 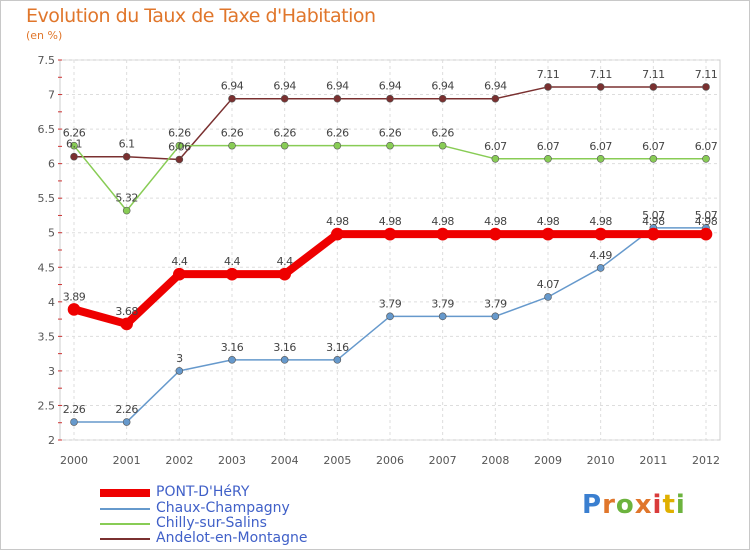 I want to click on logo-letter: t, so click(x=669, y=505).